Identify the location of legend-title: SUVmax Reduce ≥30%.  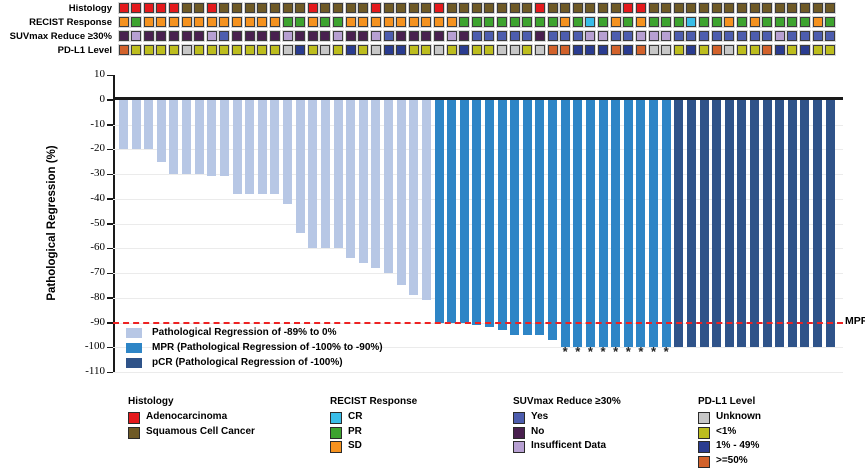
(567, 401).